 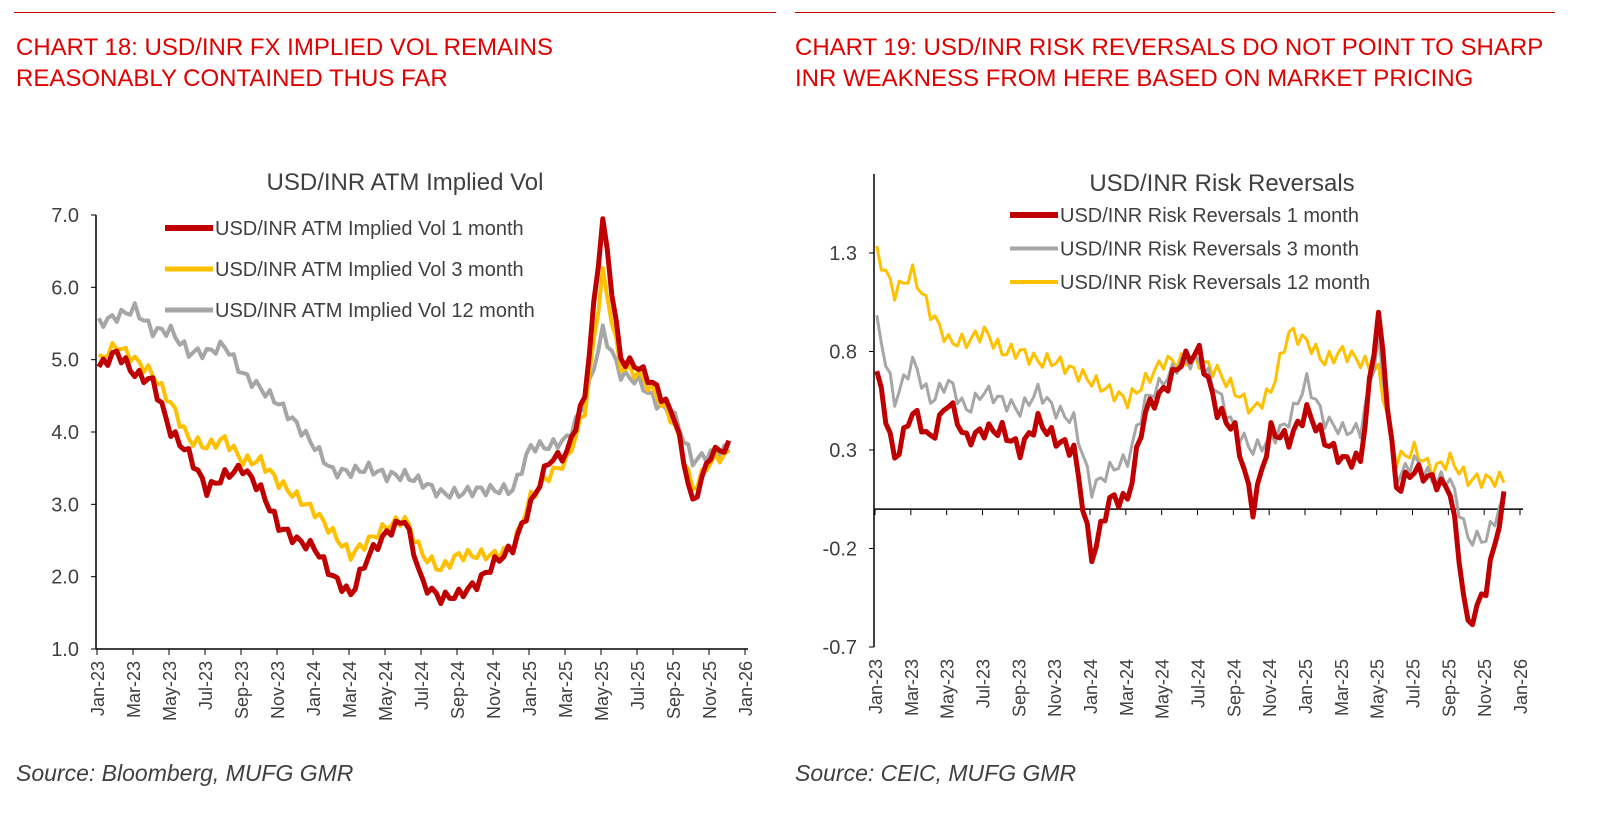 What do you see at coordinates (936, 773) in the screenshot?
I see `chart-19-source: Source: CEIC, MUFG GMR` at bounding box center [936, 773].